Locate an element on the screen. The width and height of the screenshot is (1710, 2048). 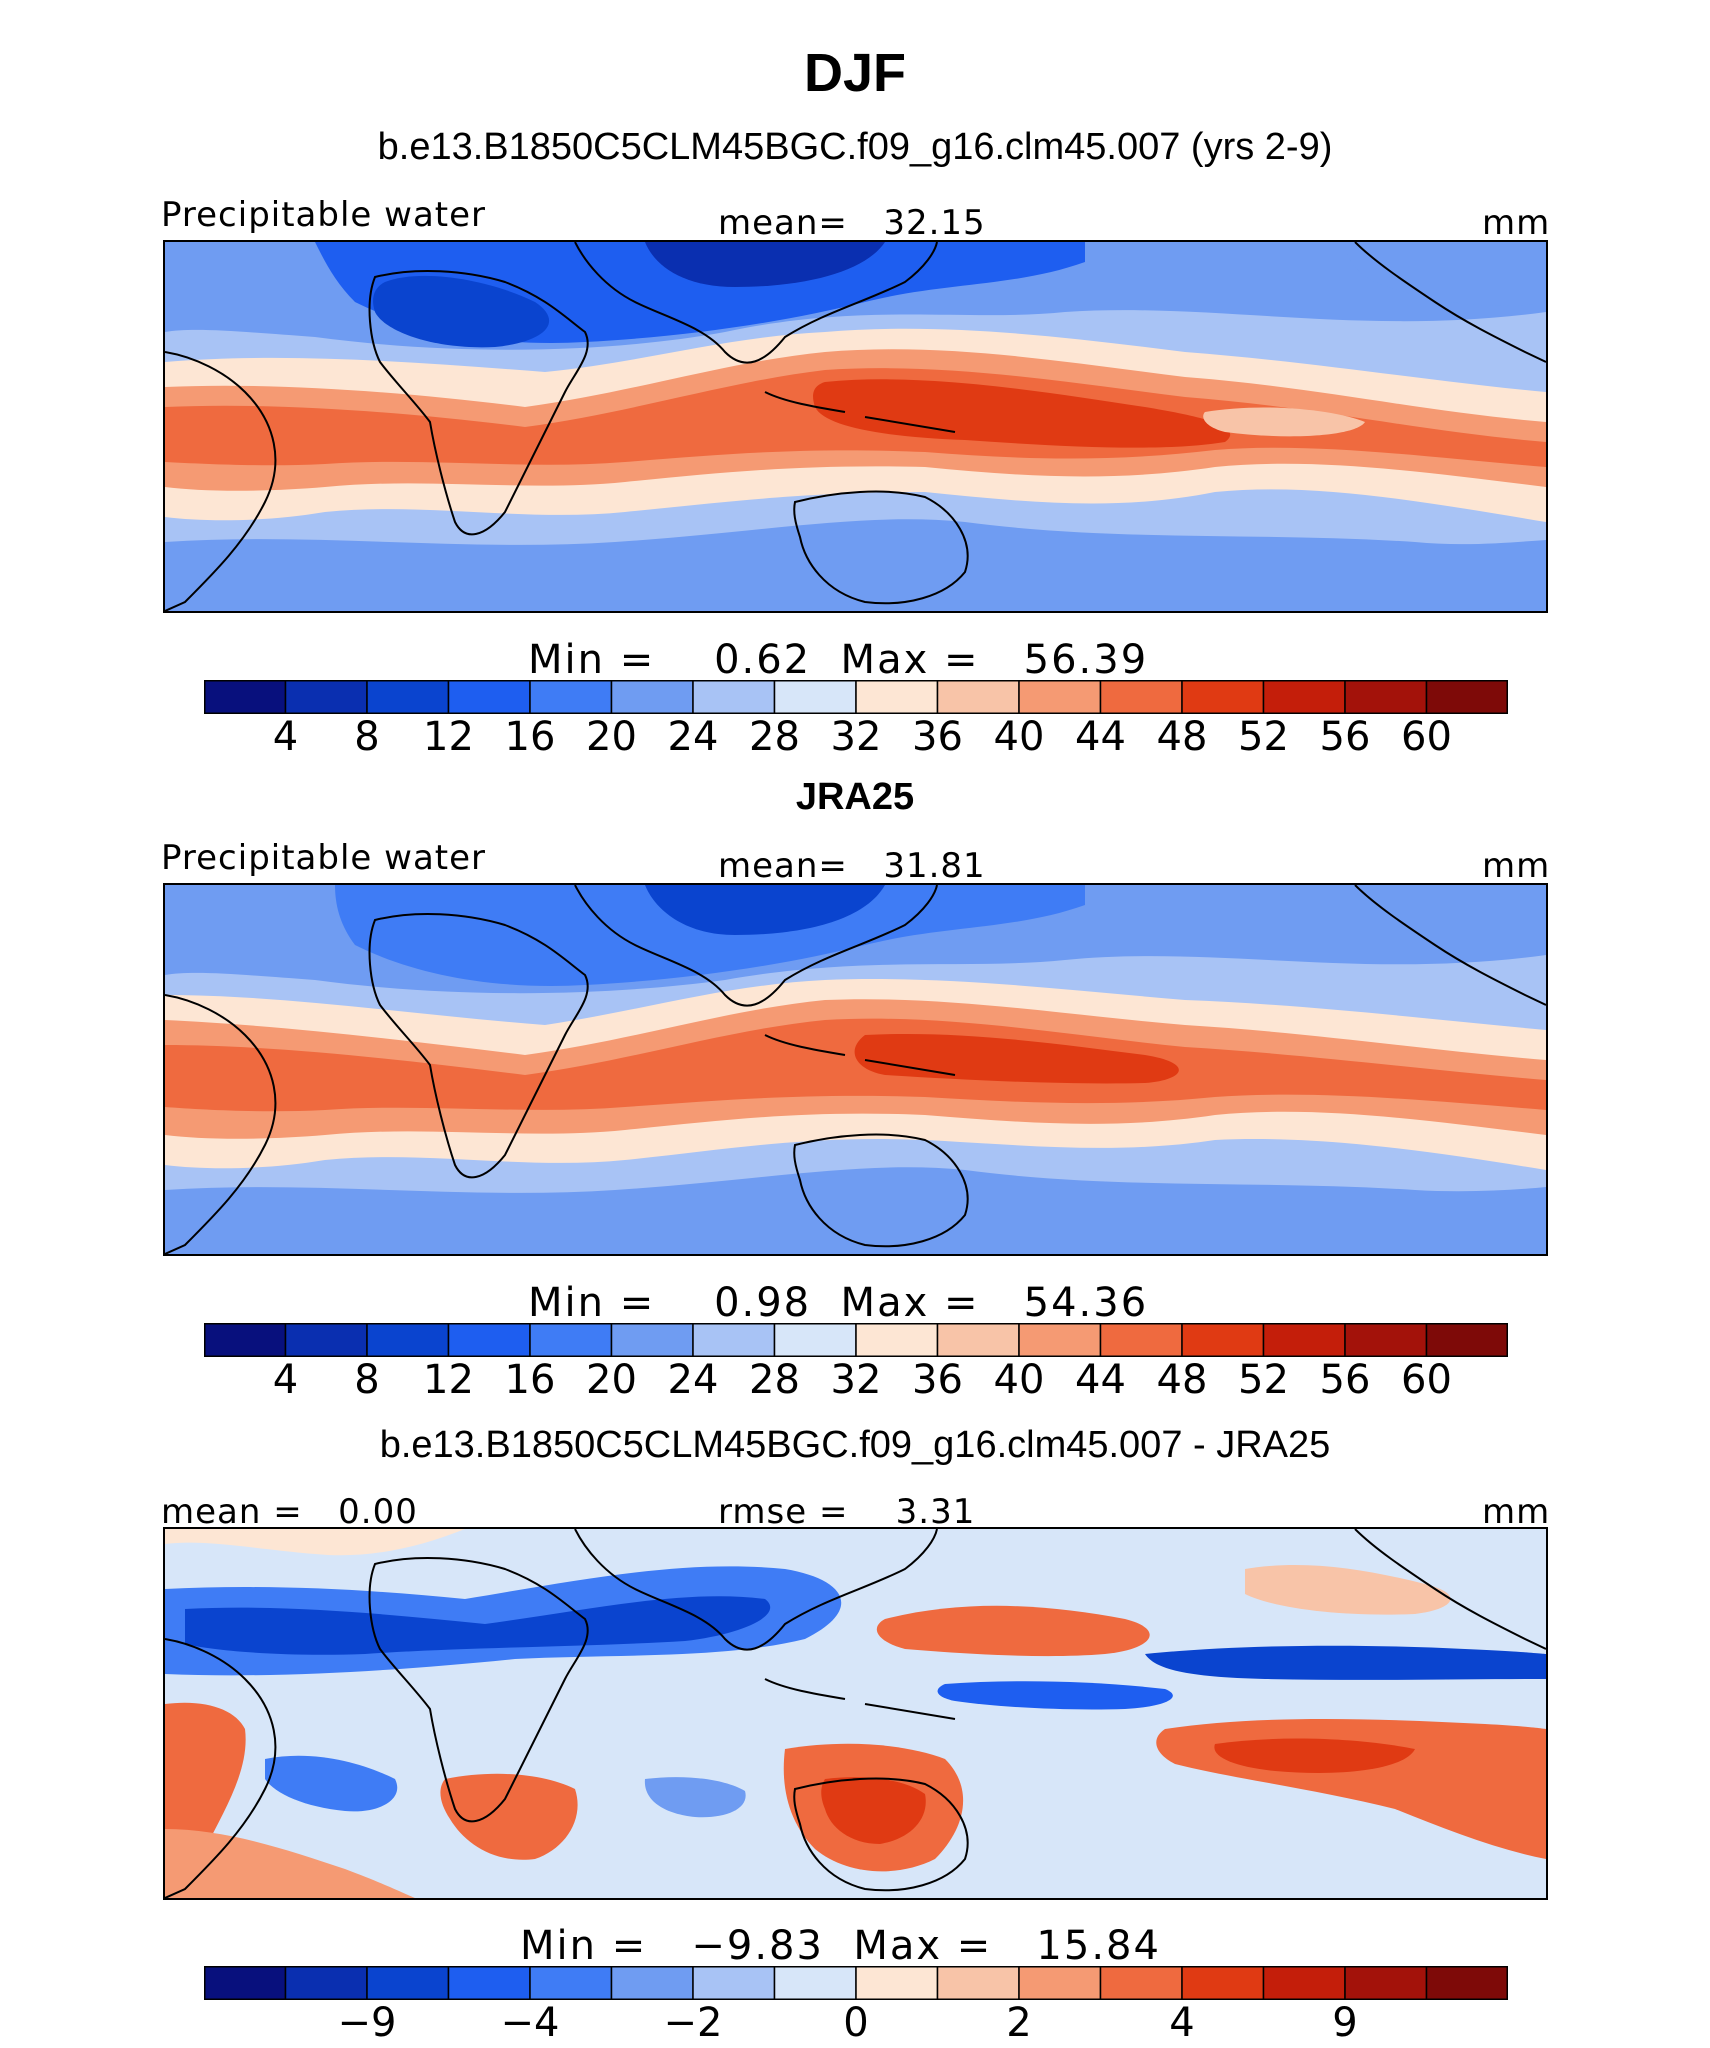
panel-1-coastlines is located at coordinates (855, 426).